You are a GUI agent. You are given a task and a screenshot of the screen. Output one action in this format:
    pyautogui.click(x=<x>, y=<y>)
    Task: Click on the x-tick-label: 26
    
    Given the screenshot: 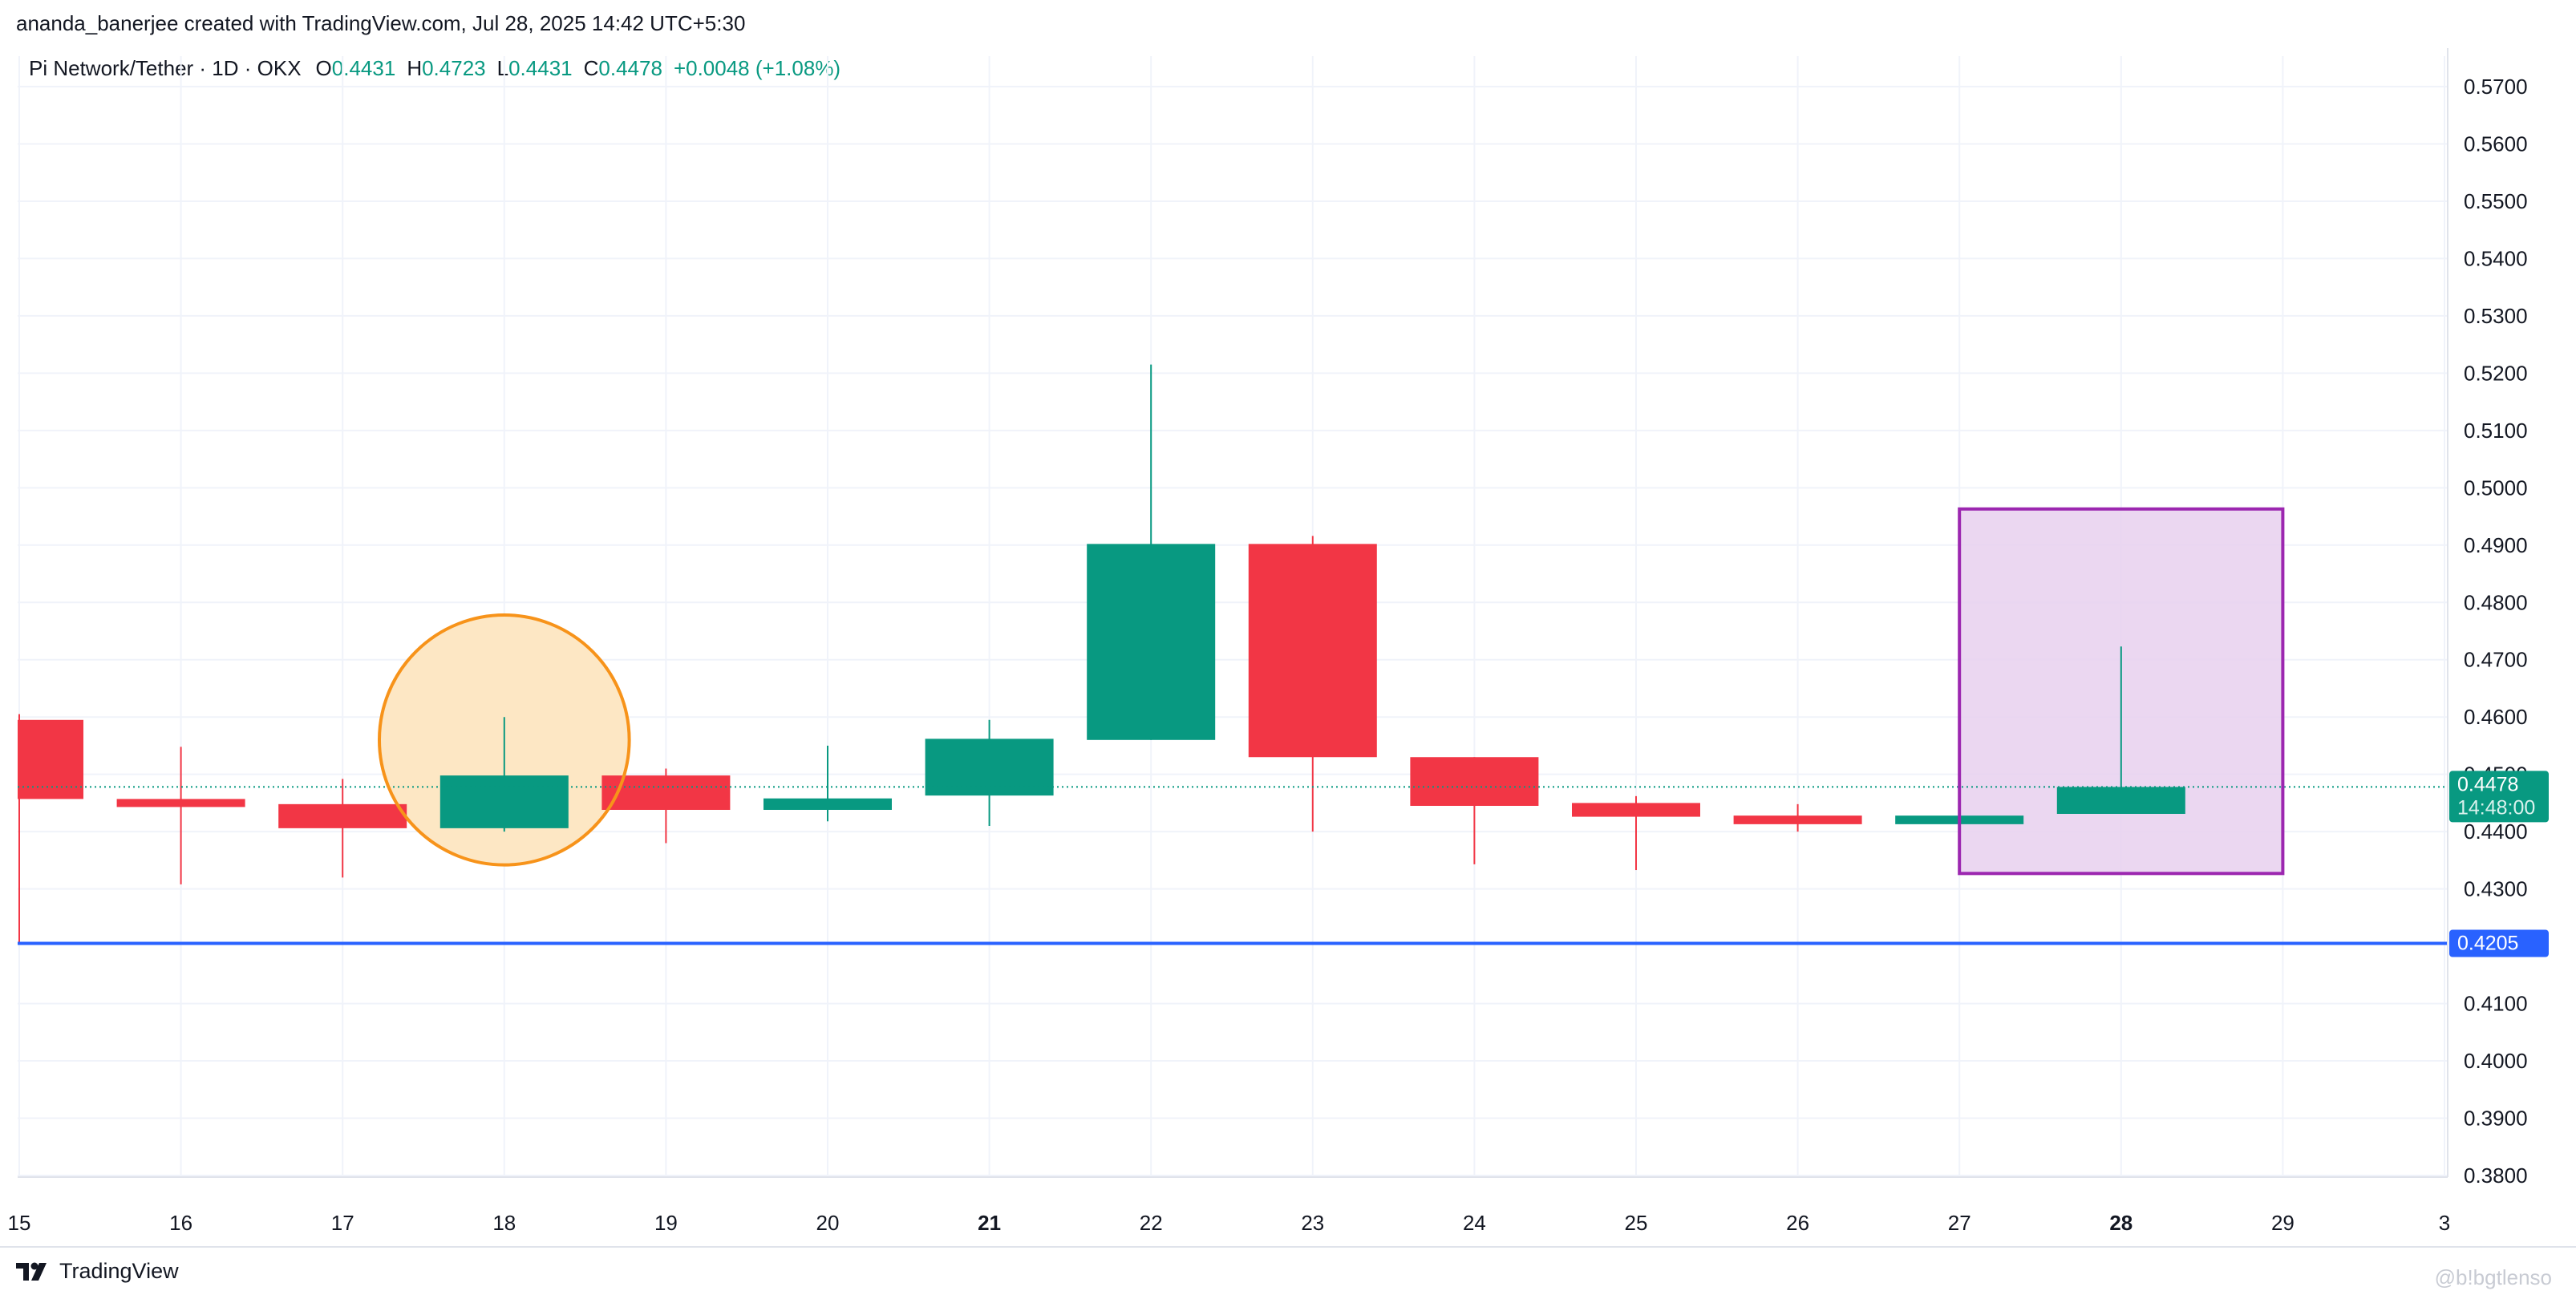 What is the action you would take?
    pyautogui.click(x=1797, y=1223)
    